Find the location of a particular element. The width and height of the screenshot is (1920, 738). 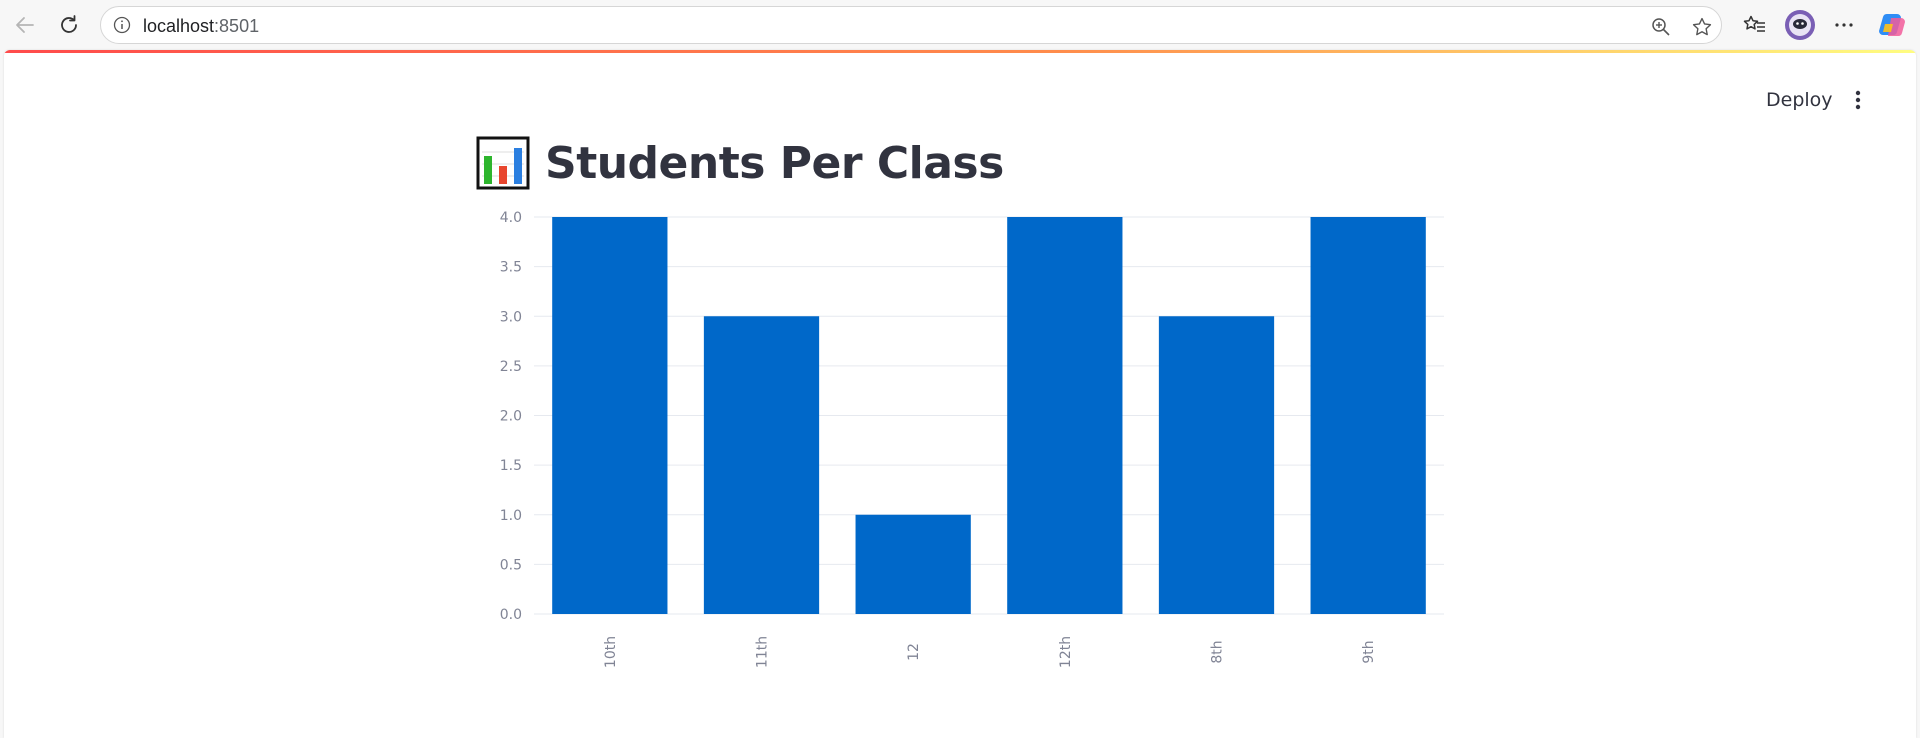

add-favorite-button is located at coordinates (1702, 27).